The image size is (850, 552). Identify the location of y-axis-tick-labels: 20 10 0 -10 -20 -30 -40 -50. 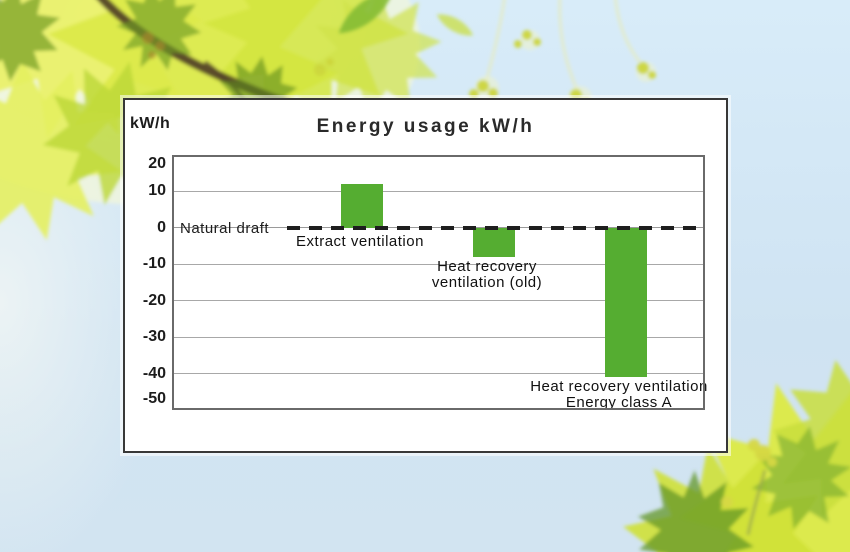
(145, 275).